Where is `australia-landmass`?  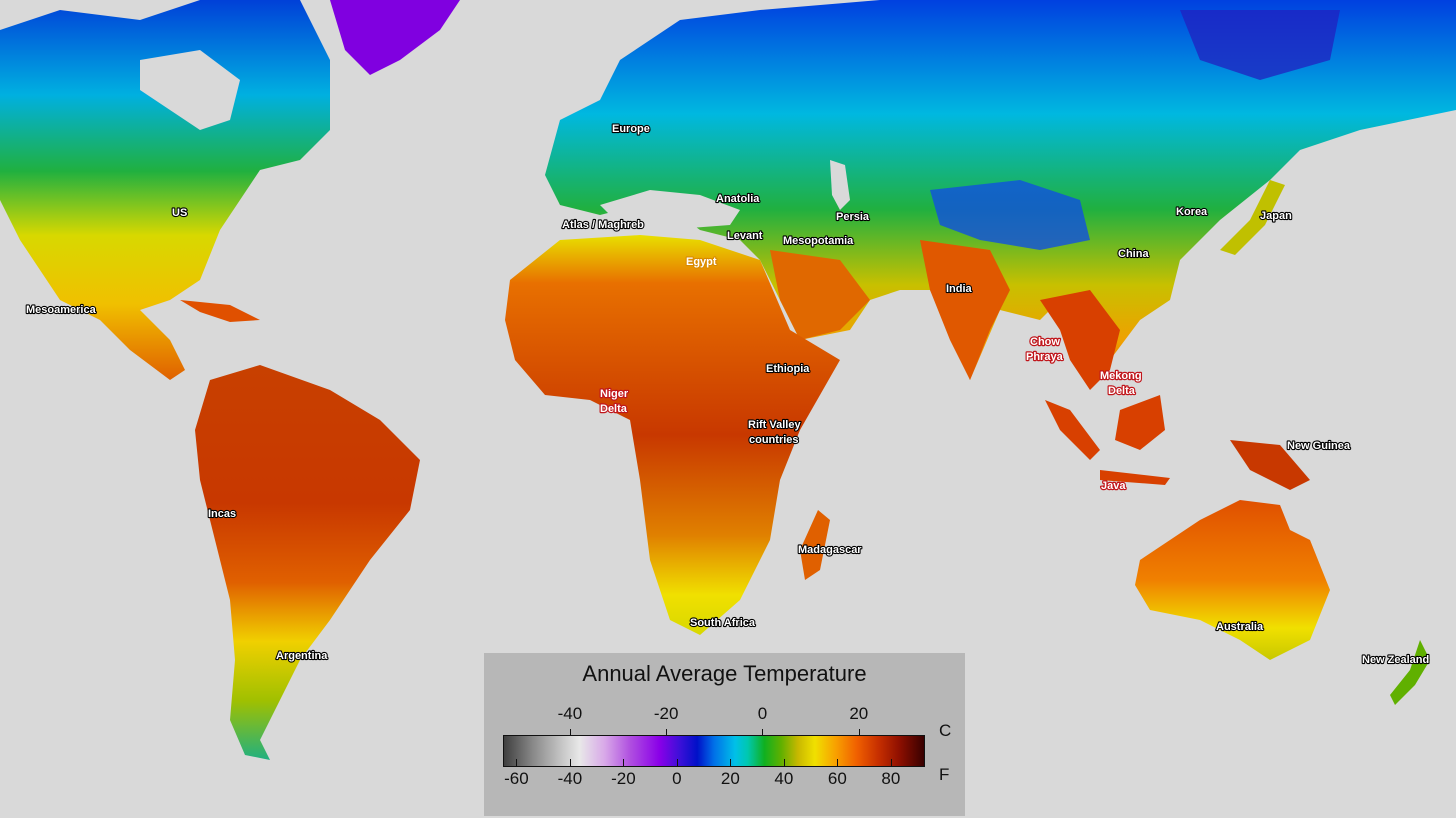
australia-landmass is located at coordinates (1232, 580).